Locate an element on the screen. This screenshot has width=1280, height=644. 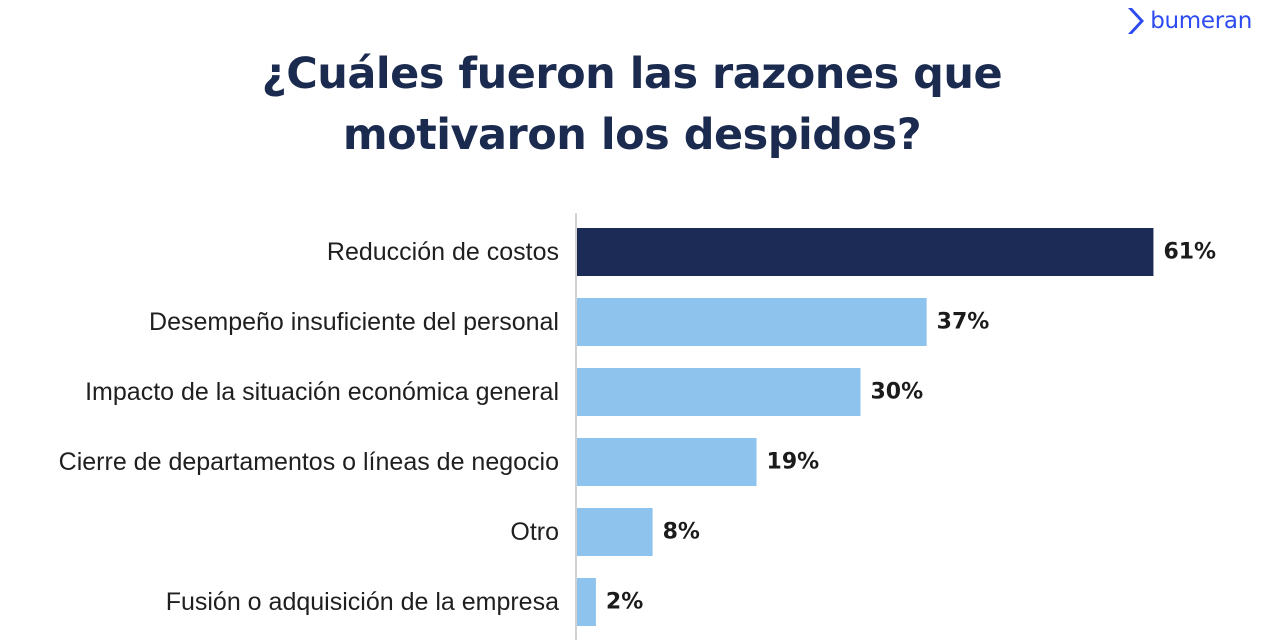
category-label-5: Otro is located at coordinates (534, 532).